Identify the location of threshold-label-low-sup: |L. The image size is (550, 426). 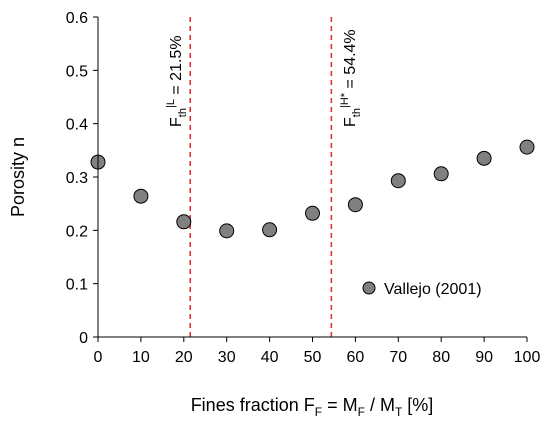
(171, 103).